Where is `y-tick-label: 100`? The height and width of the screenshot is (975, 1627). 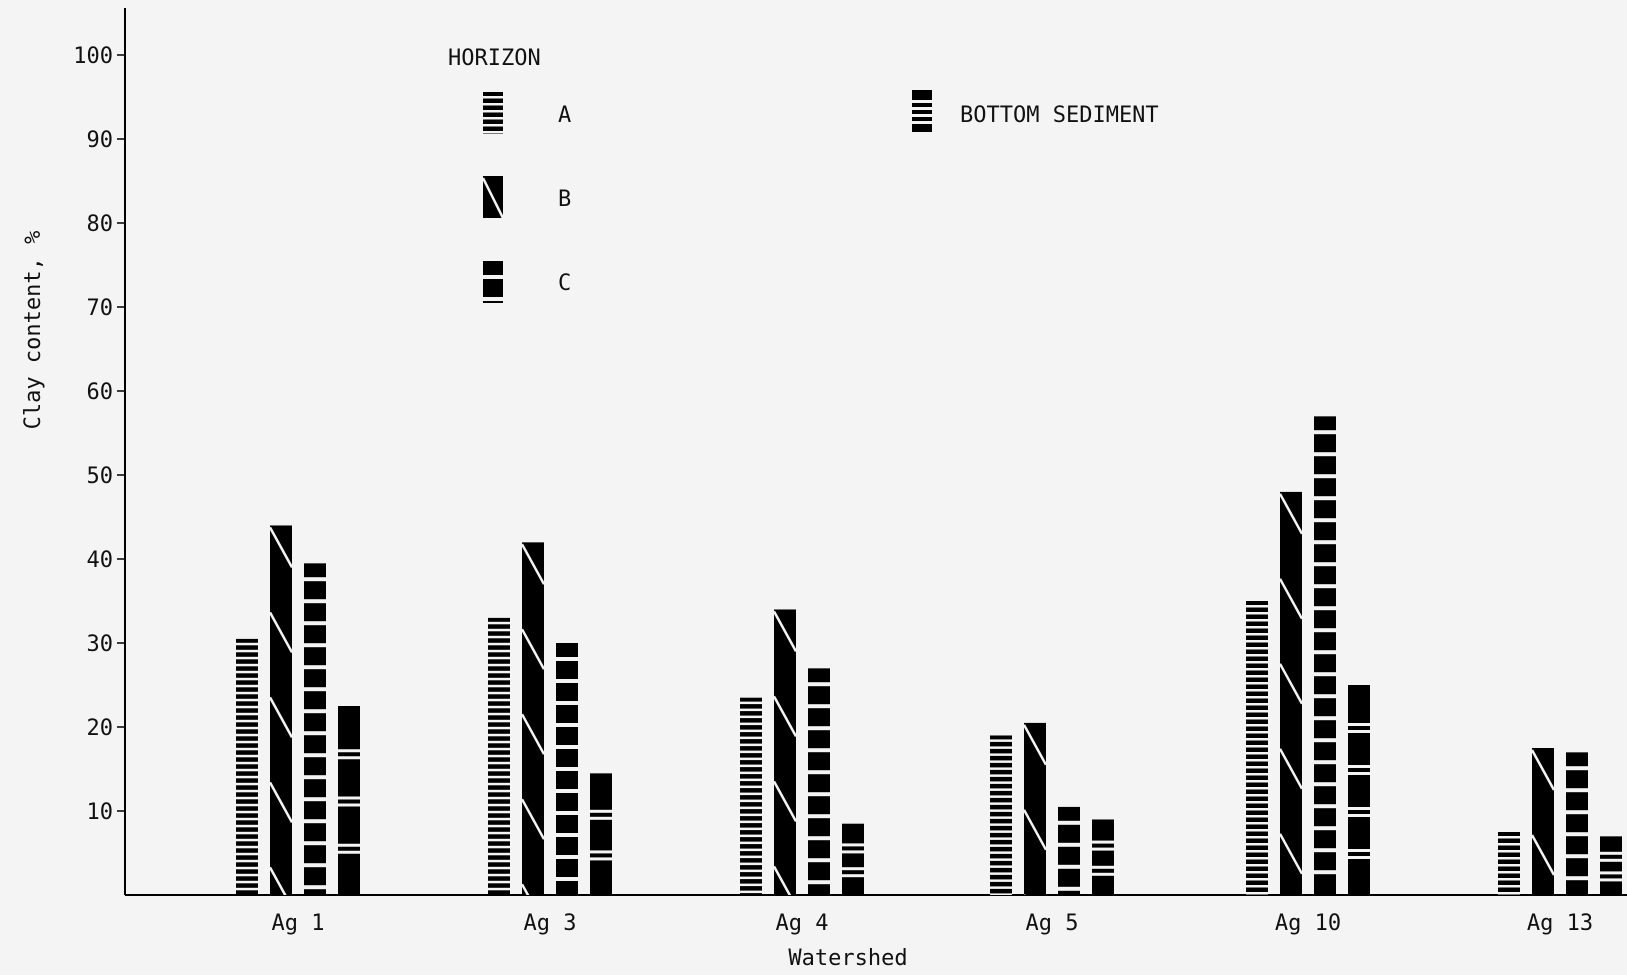
y-tick-label: 100 is located at coordinates (93, 56).